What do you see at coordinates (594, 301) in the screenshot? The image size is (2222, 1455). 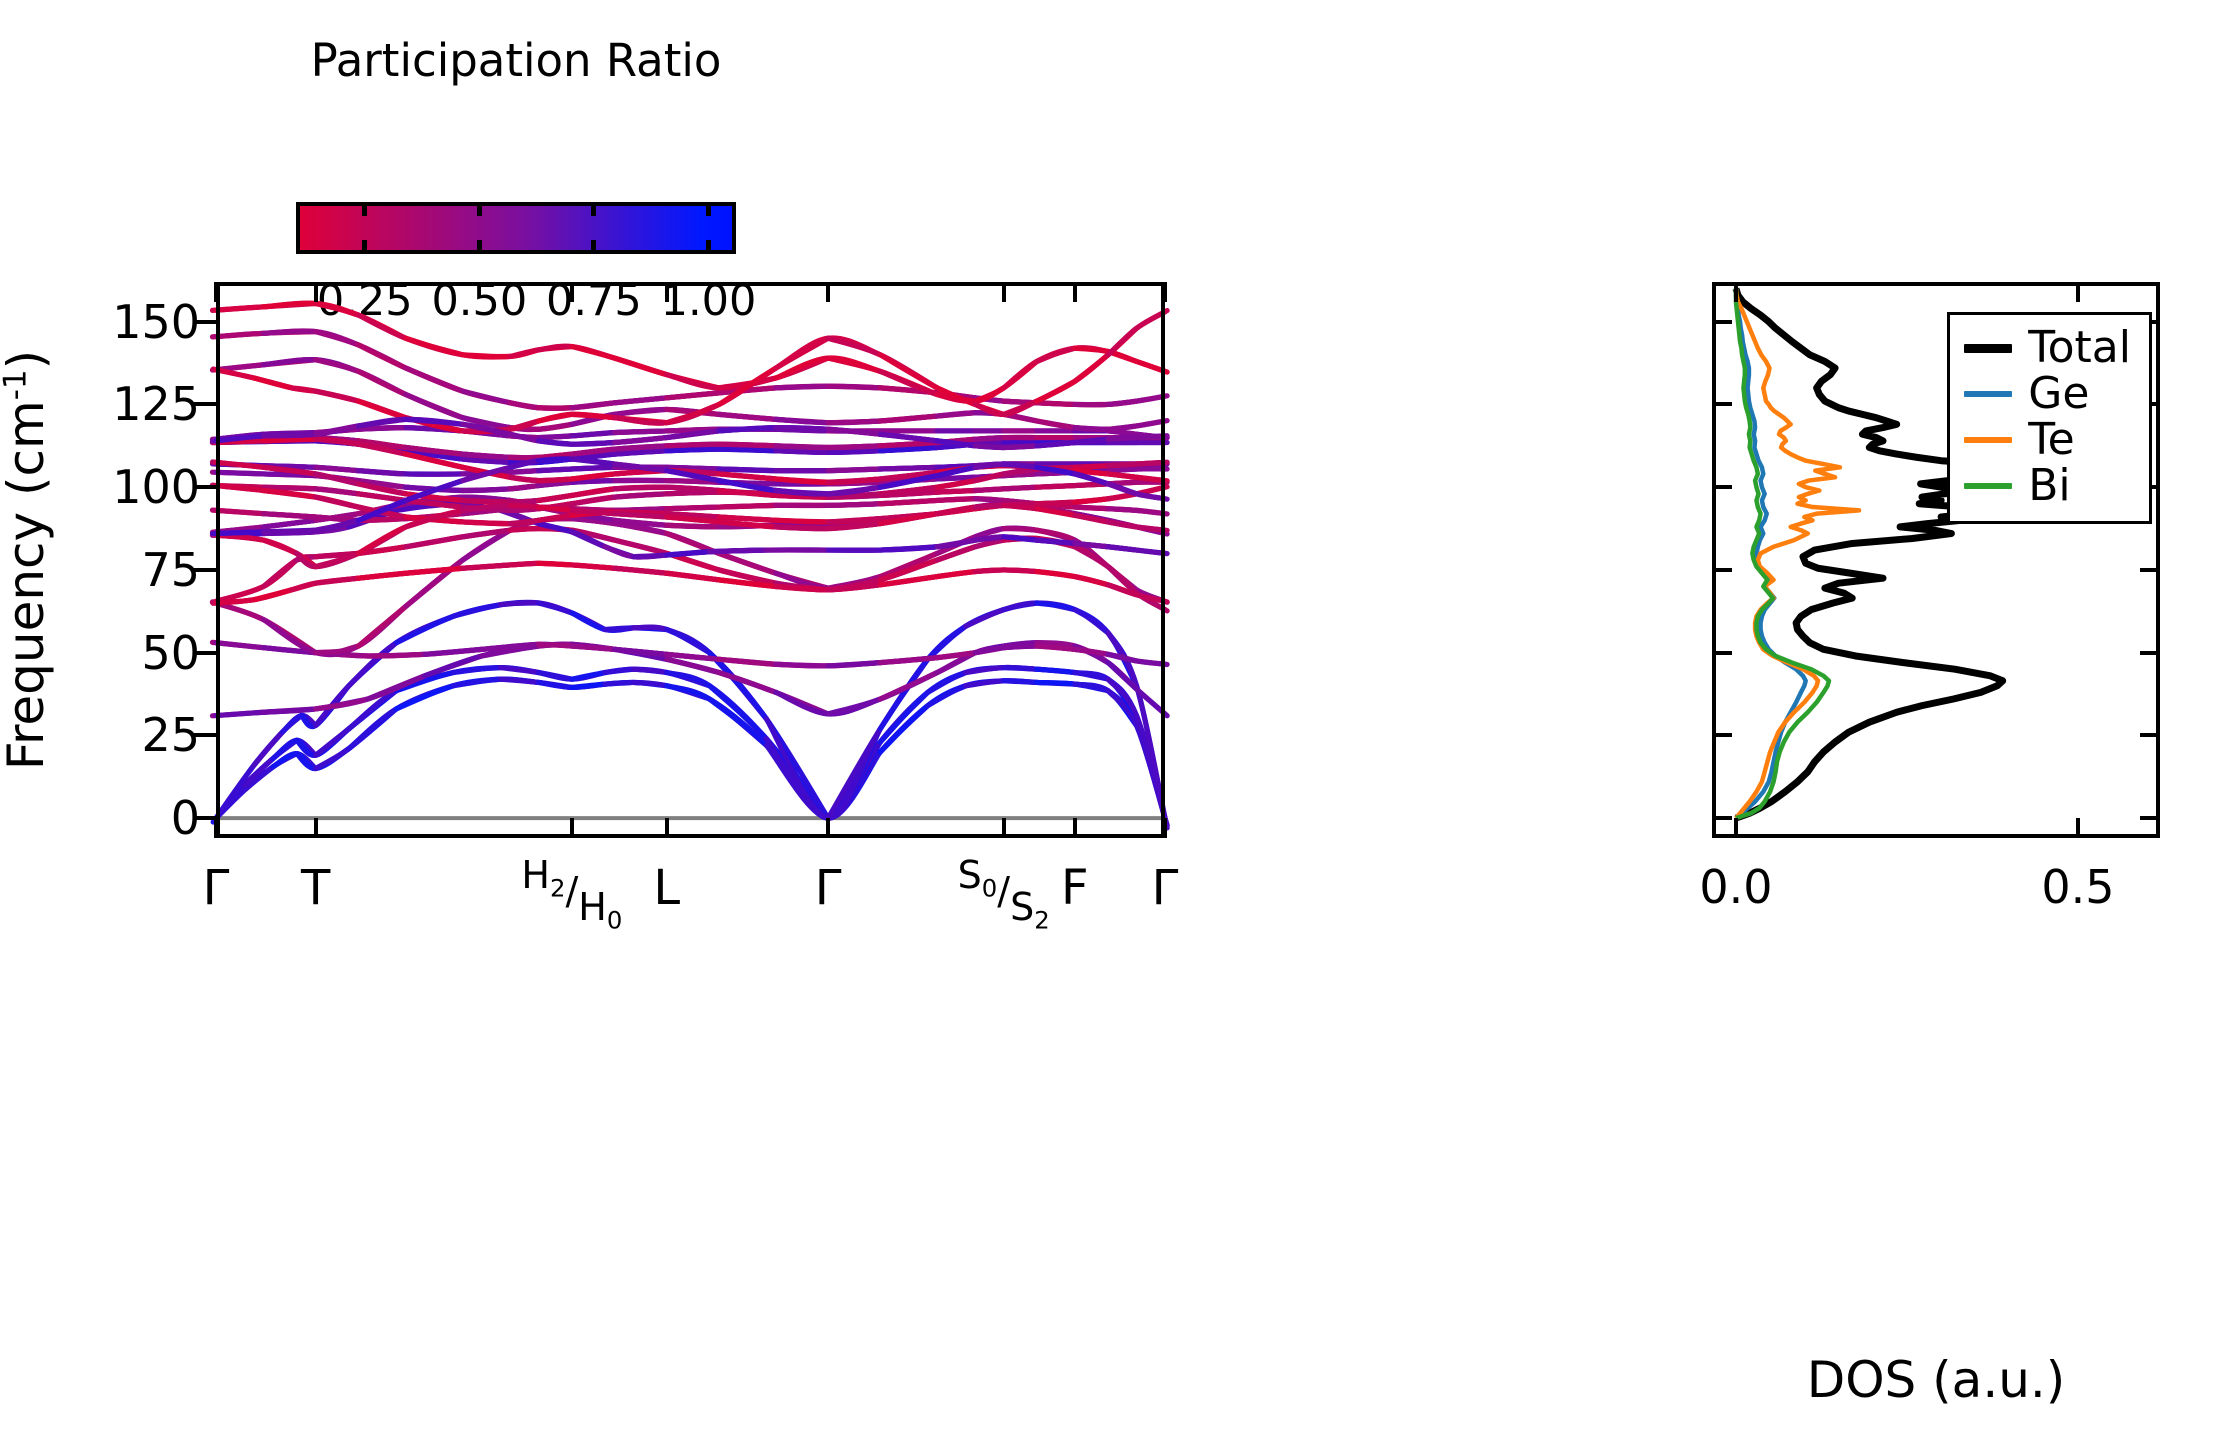 I see `colorbar-tick-label: 0.75` at bounding box center [594, 301].